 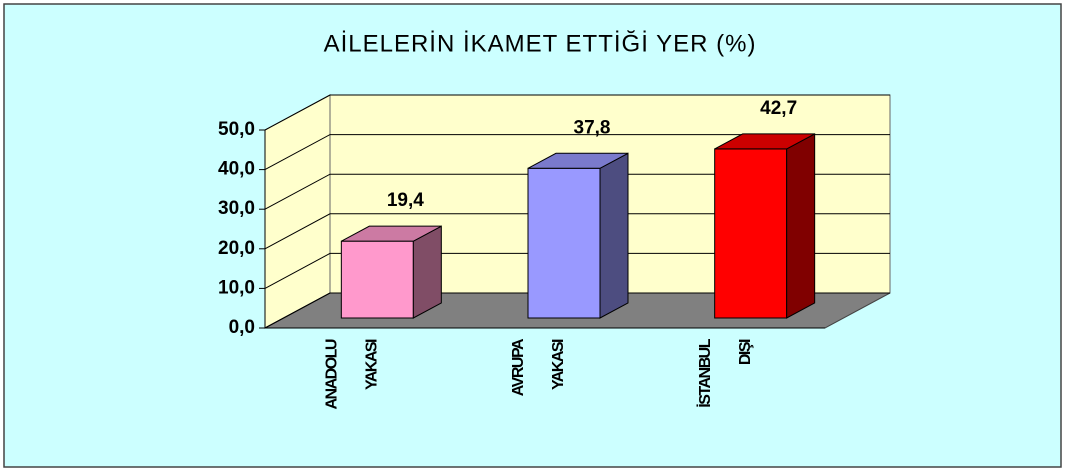 What do you see at coordinates (297, 211) in the screenshot?
I see `side-wall` at bounding box center [297, 211].